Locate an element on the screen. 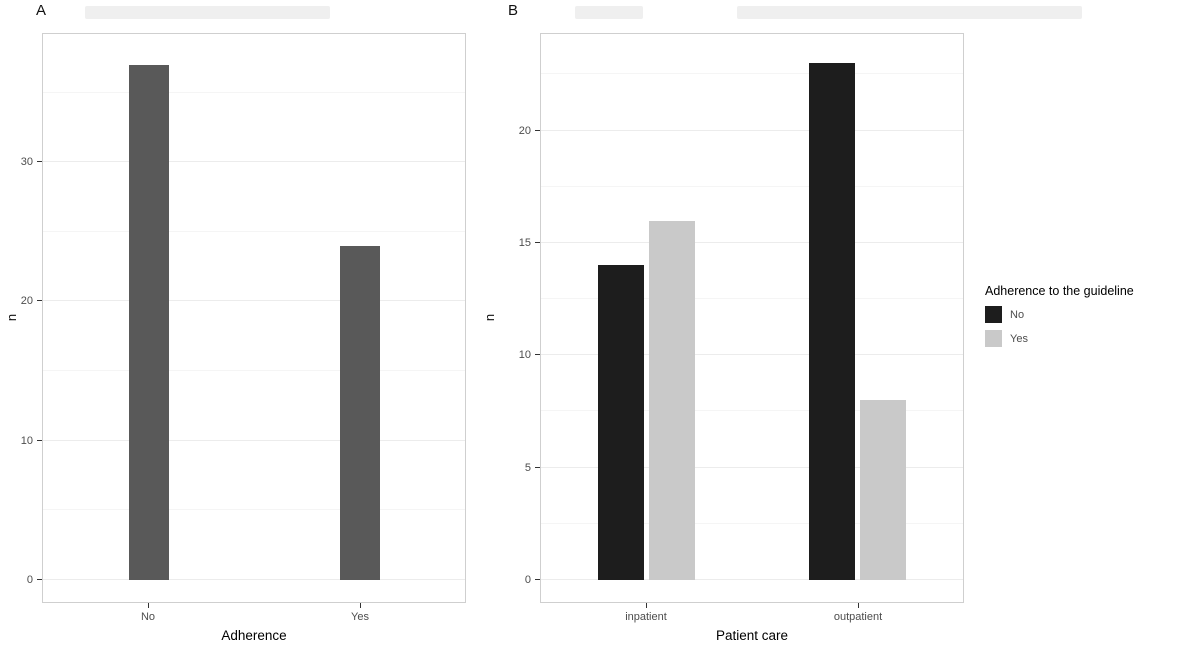 The width and height of the screenshot is (1200, 657). bar-outpatient-yes is located at coordinates (883, 490).